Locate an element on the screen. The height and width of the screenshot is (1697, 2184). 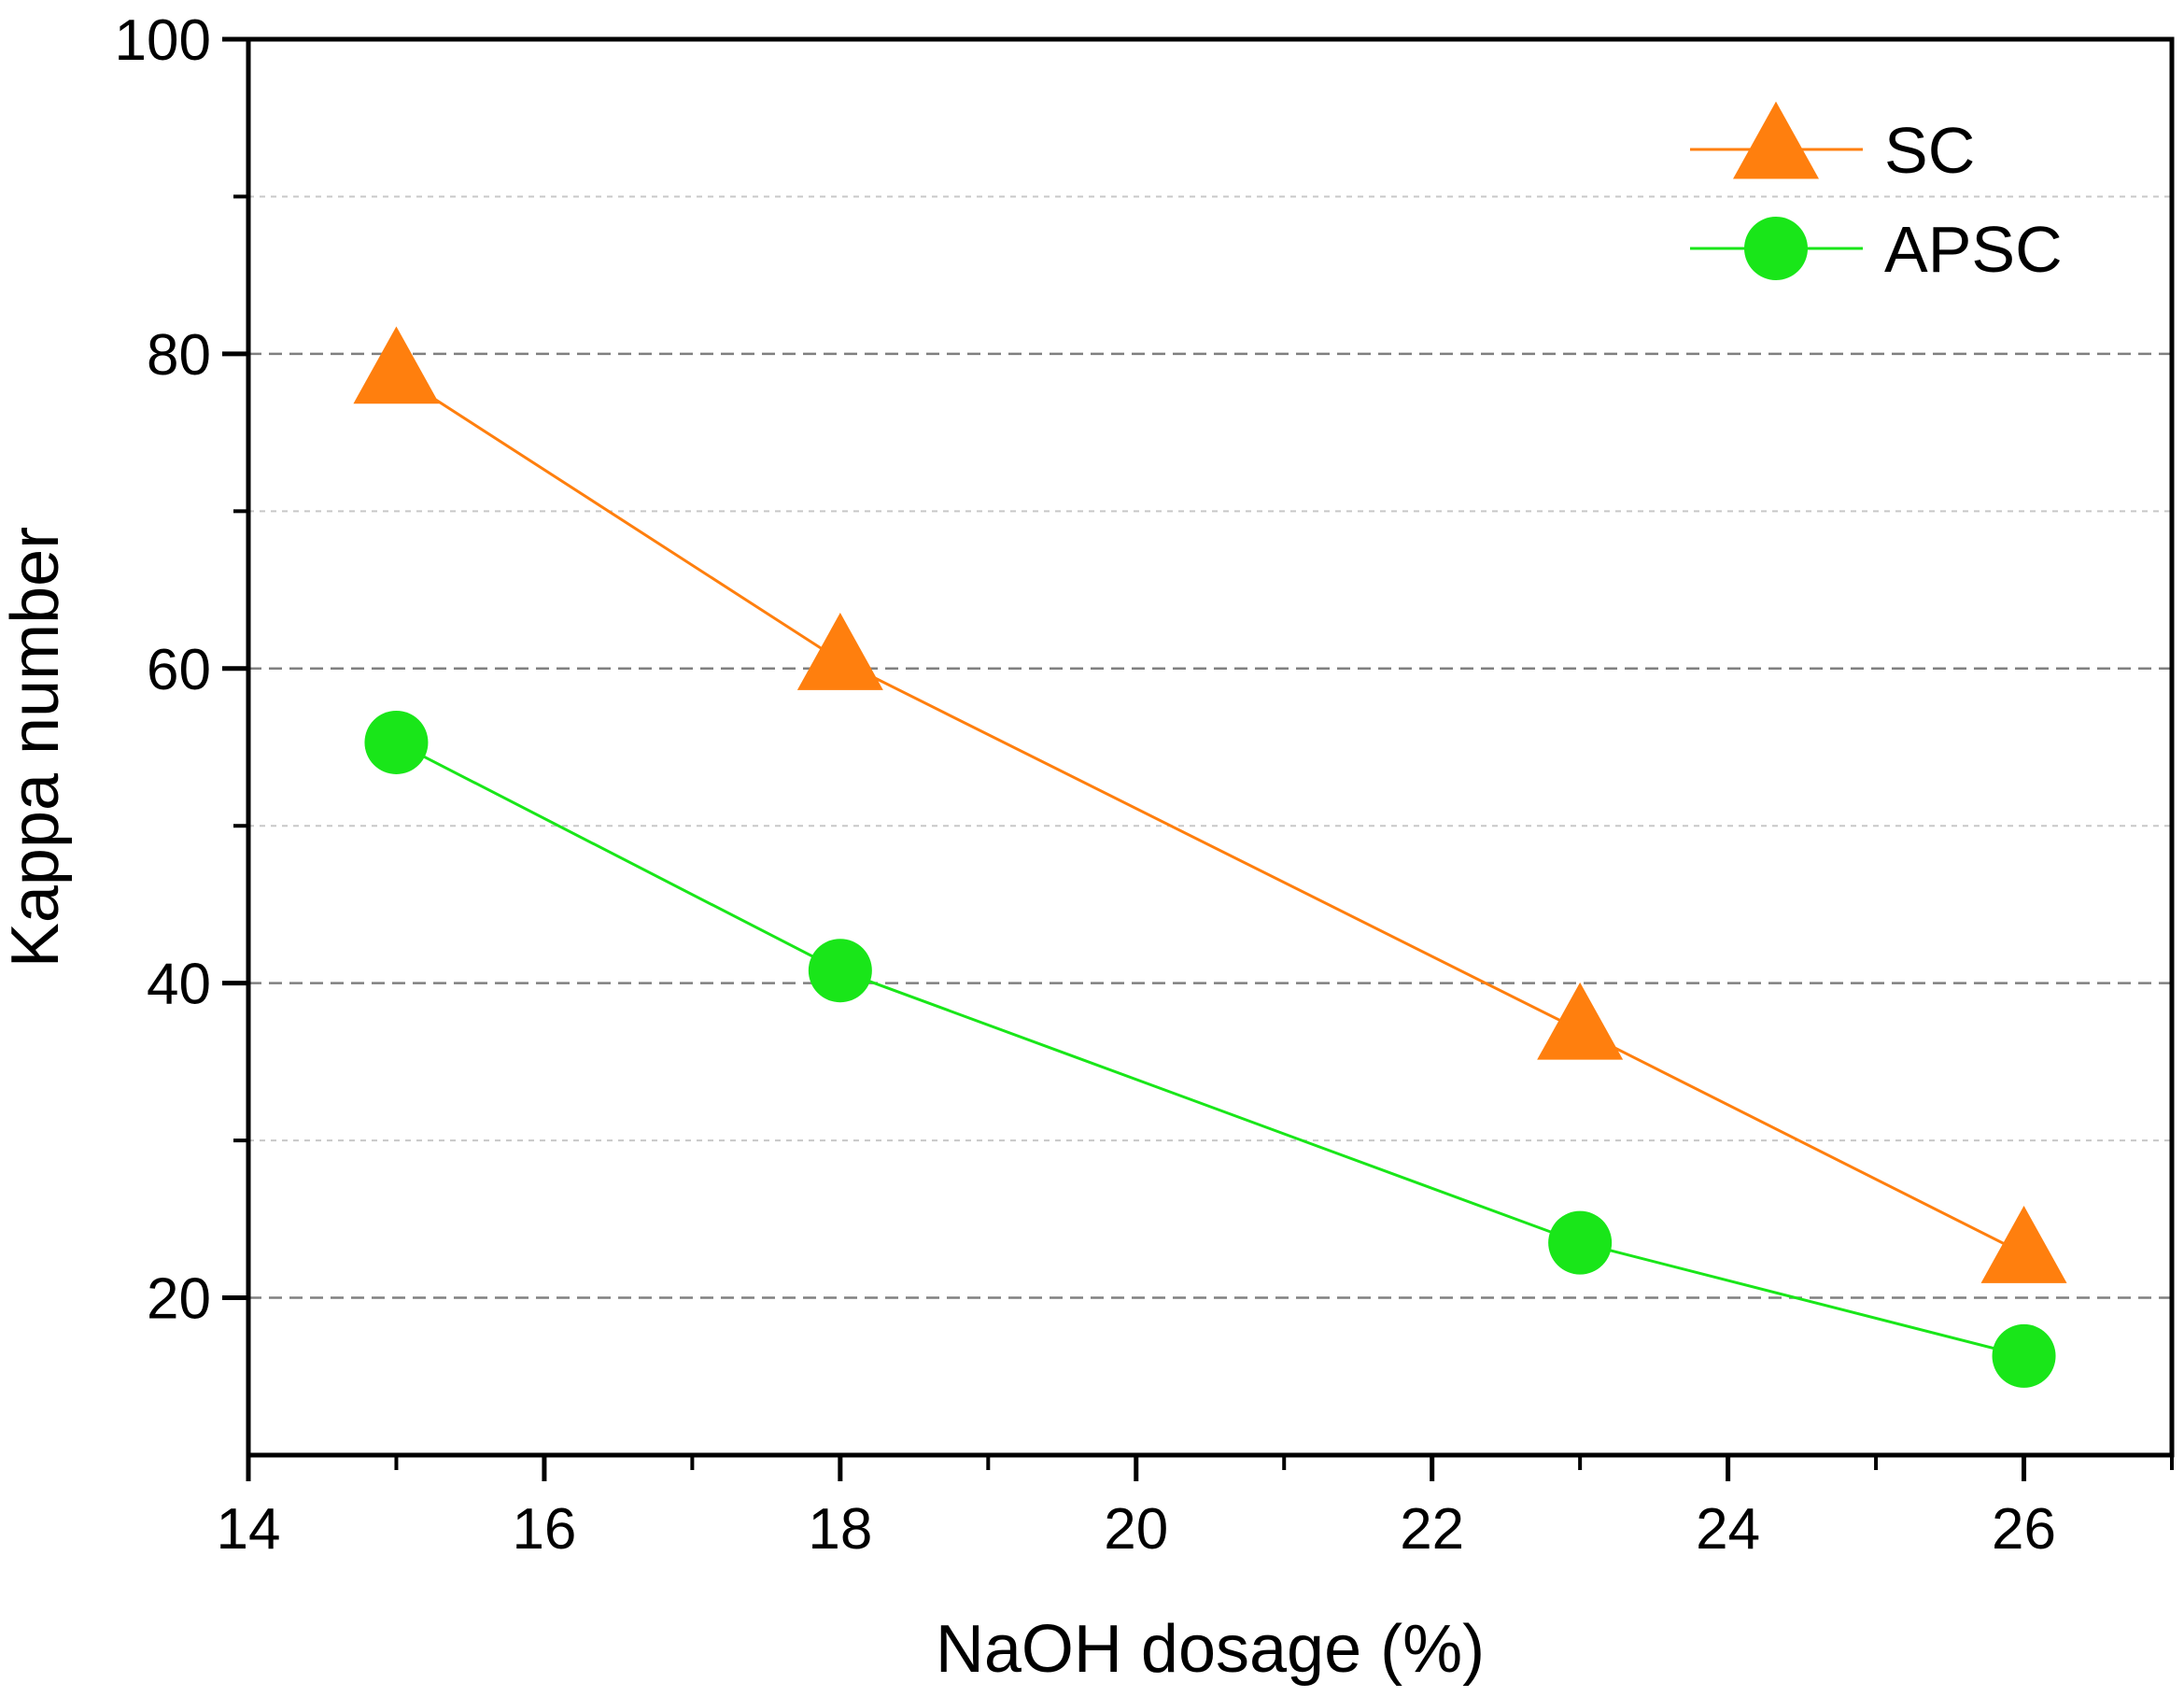
y-tick-label-100: 100 is located at coordinates (163, 41).